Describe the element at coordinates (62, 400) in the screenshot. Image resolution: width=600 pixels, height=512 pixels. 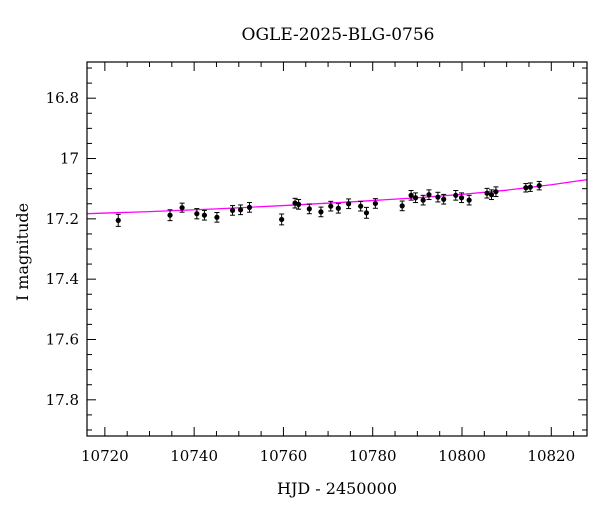
I see `y-tick-label: 17.8` at that location.